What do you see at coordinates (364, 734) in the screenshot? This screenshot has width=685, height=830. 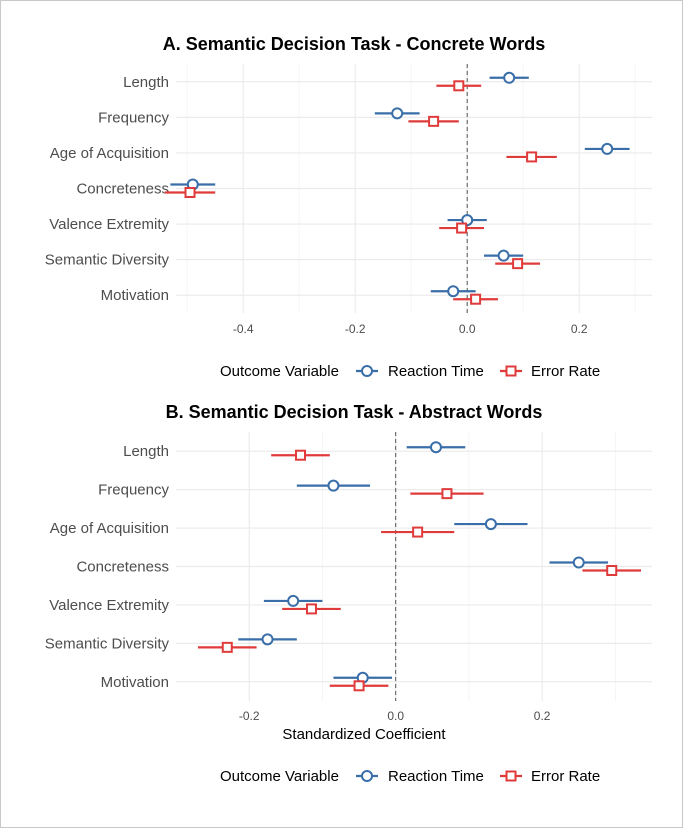 I see `x-axis-title: Standardized Coefficient` at bounding box center [364, 734].